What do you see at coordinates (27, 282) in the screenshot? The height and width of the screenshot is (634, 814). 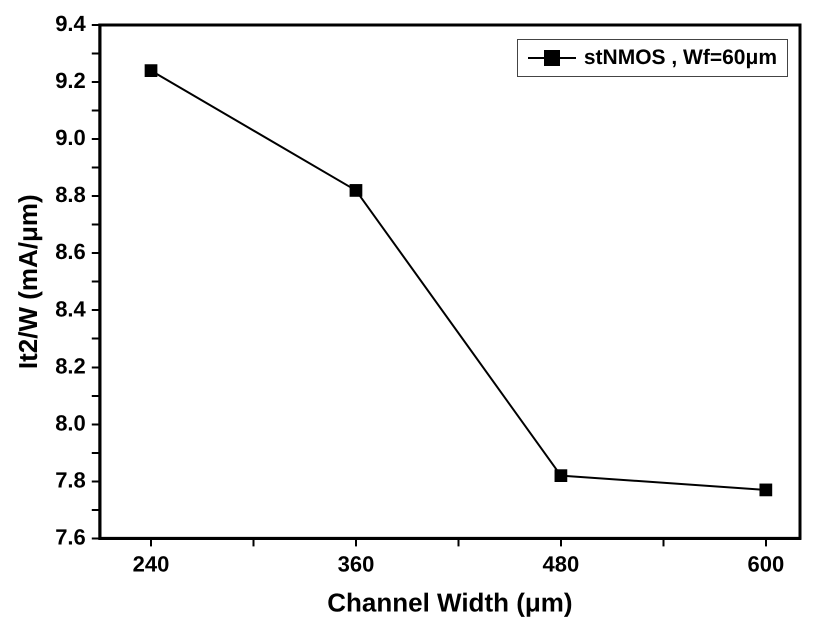 I see `y-axis-title: It2/W (mA/μm)` at bounding box center [27, 282].